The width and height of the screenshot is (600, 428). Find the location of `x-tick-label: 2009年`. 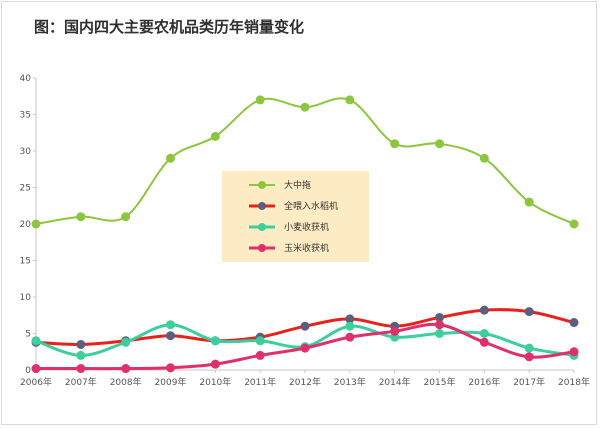

x-tick-label: 2009年 is located at coordinates (171, 382).